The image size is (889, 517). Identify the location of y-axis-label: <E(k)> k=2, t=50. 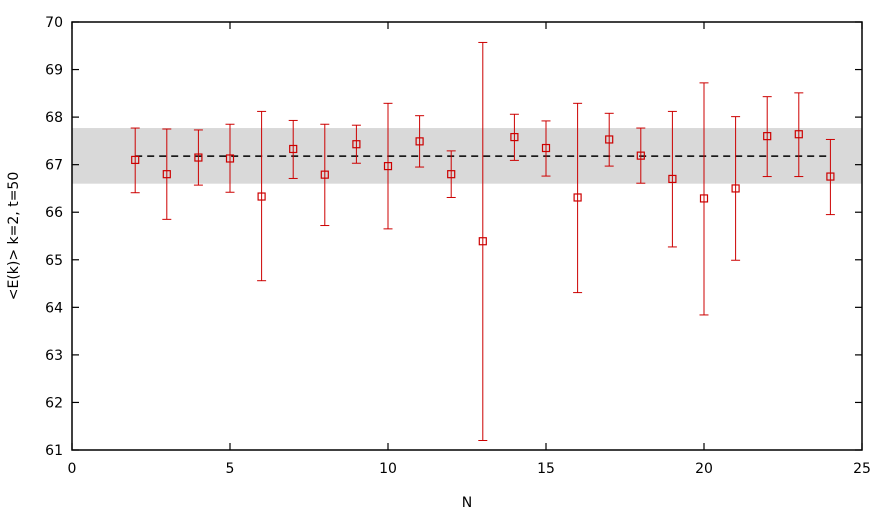
(14, 236).